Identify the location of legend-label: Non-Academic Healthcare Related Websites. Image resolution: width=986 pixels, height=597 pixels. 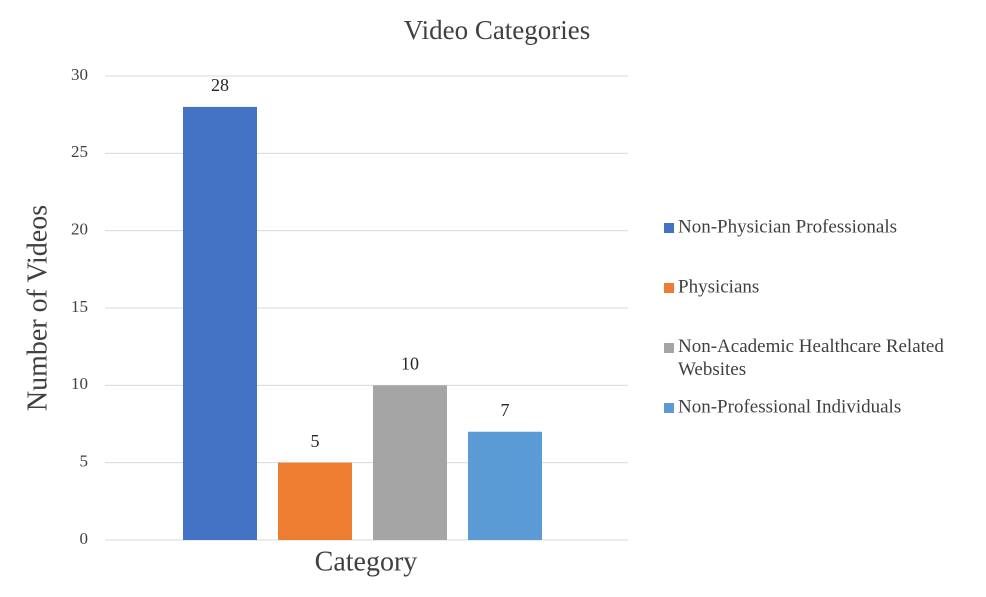
(813, 358).